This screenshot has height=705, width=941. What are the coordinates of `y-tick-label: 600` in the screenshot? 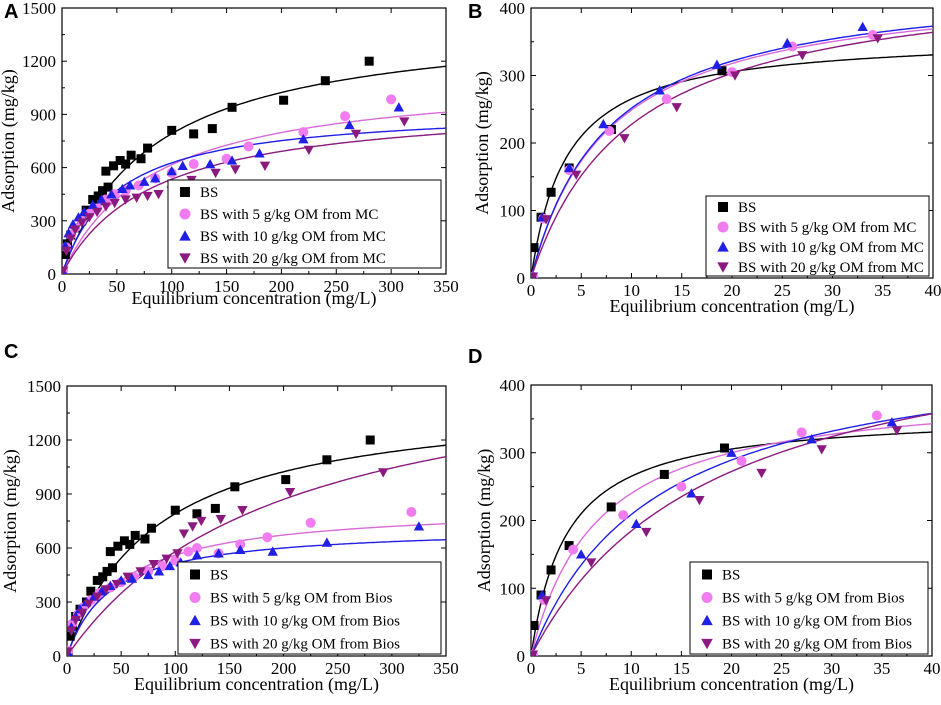 It's located at (44, 168).